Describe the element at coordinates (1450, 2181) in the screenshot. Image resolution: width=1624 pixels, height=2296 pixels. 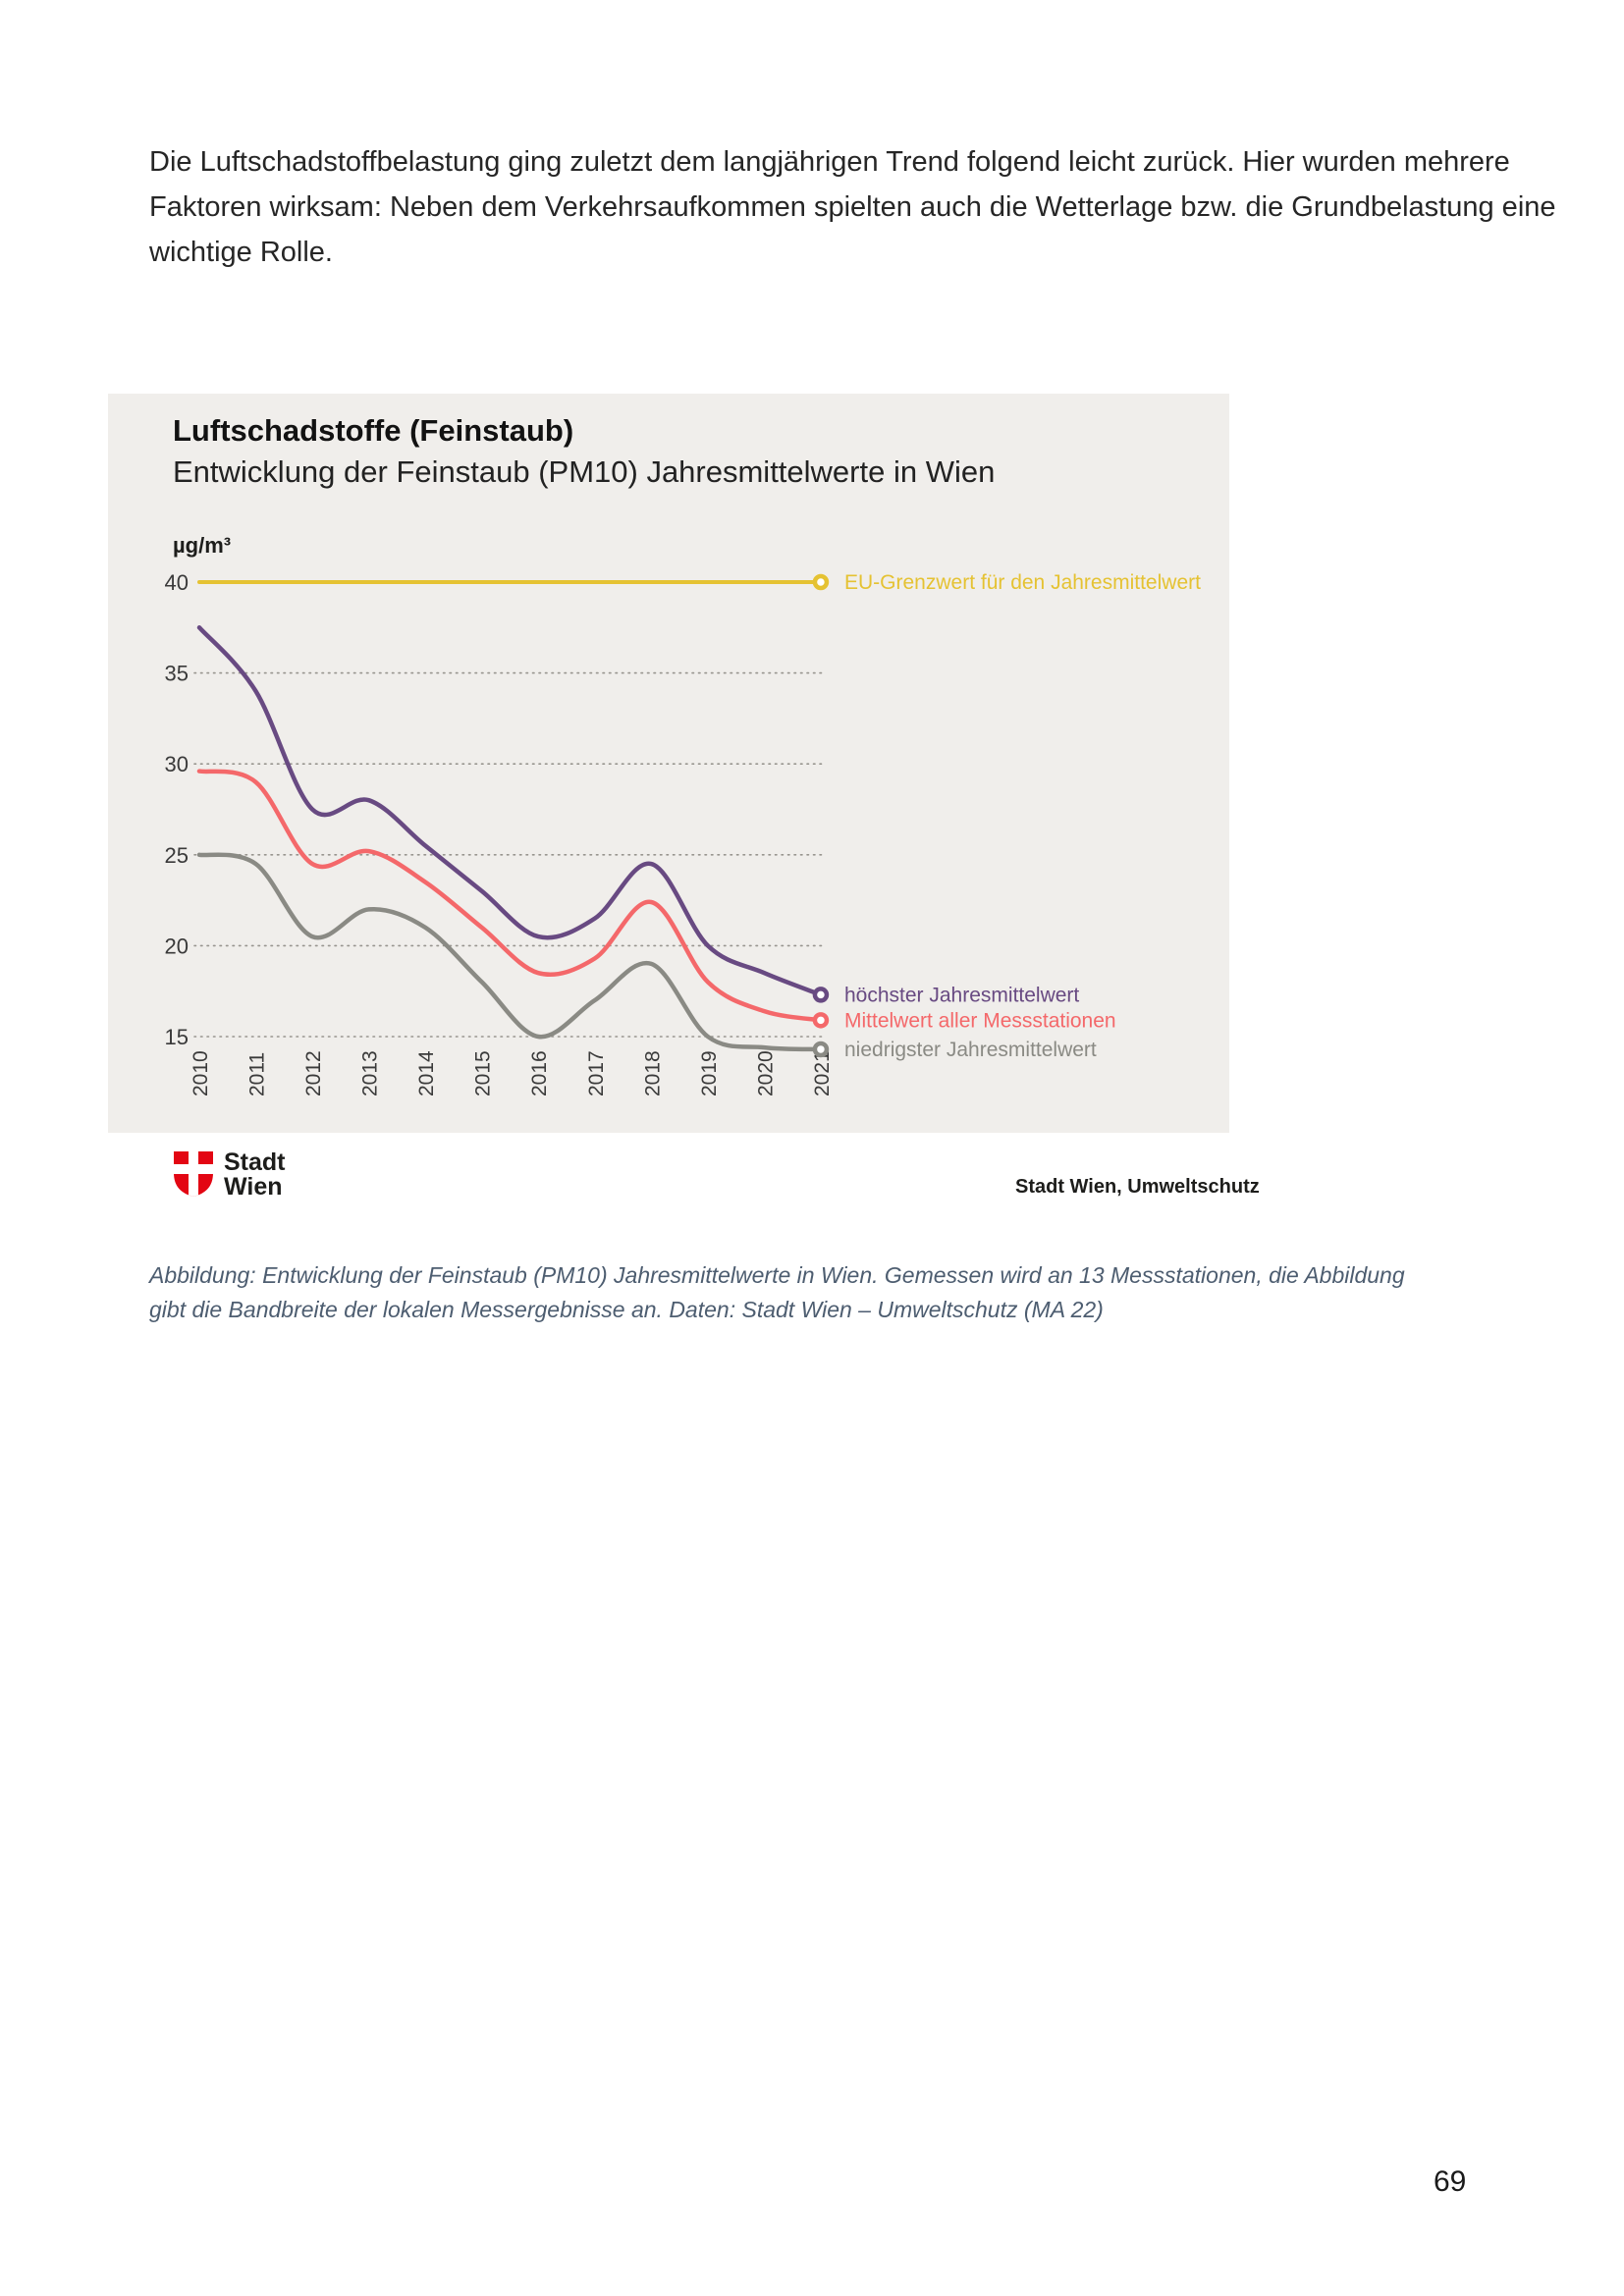
I see `page-number: 69` at that location.